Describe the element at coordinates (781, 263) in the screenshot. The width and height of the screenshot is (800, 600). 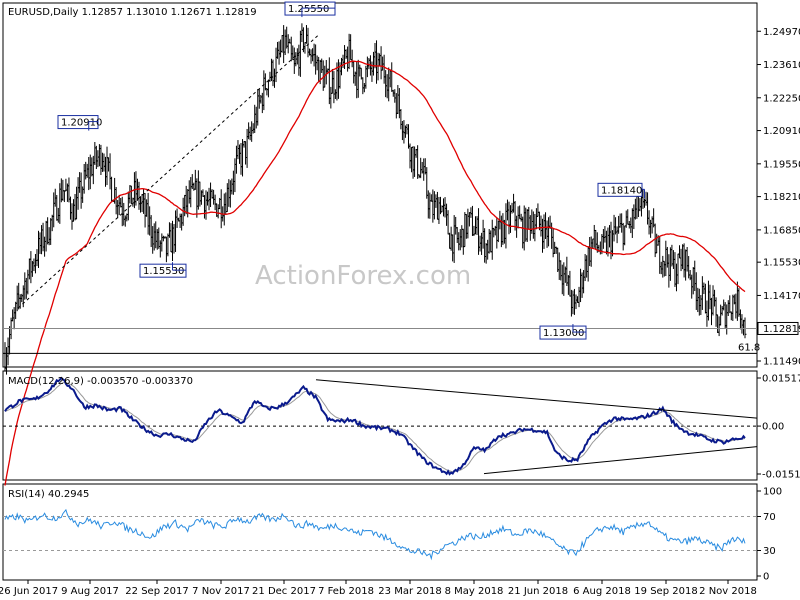
I see `price-tick-label: 1.15530` at that location.